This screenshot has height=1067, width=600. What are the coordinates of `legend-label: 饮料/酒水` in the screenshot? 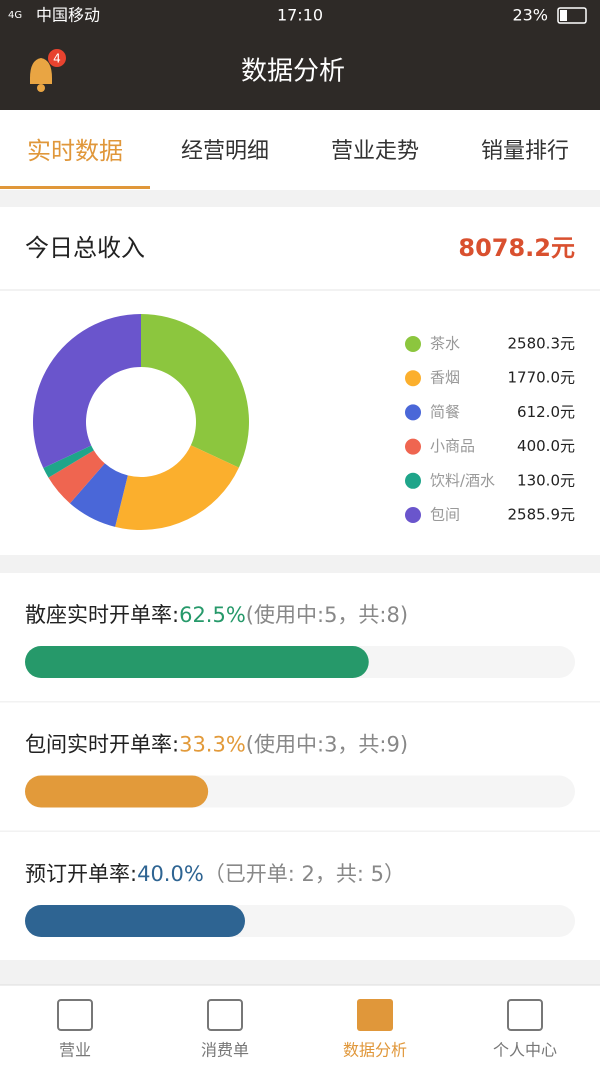 It's located at (462, 480).